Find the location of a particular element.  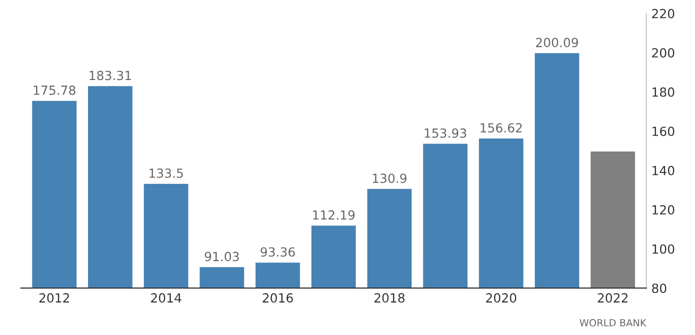

y-tick-label: 80 is located at coordinates (659, 289).